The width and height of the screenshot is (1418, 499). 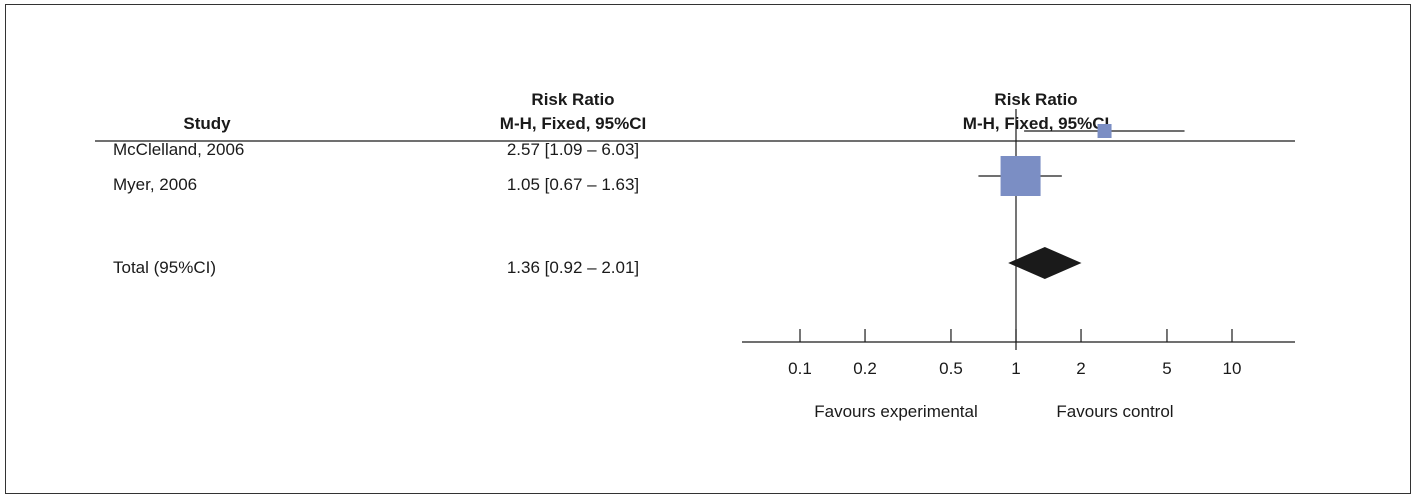 What do you see at coordinates (155, 184) in the screenshot?
I see `study-name-myer: Myer, 2006` at bounding box center [155, 184].